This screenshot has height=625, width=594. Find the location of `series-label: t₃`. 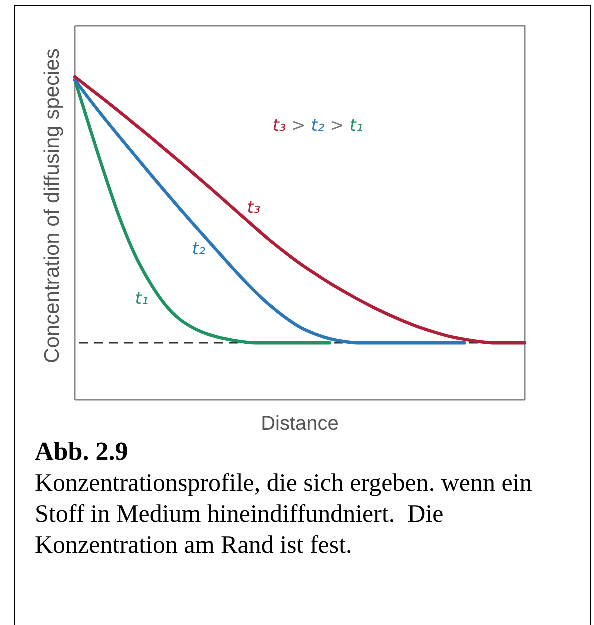

series-label: t₃ is located at coordinates (254, 208).